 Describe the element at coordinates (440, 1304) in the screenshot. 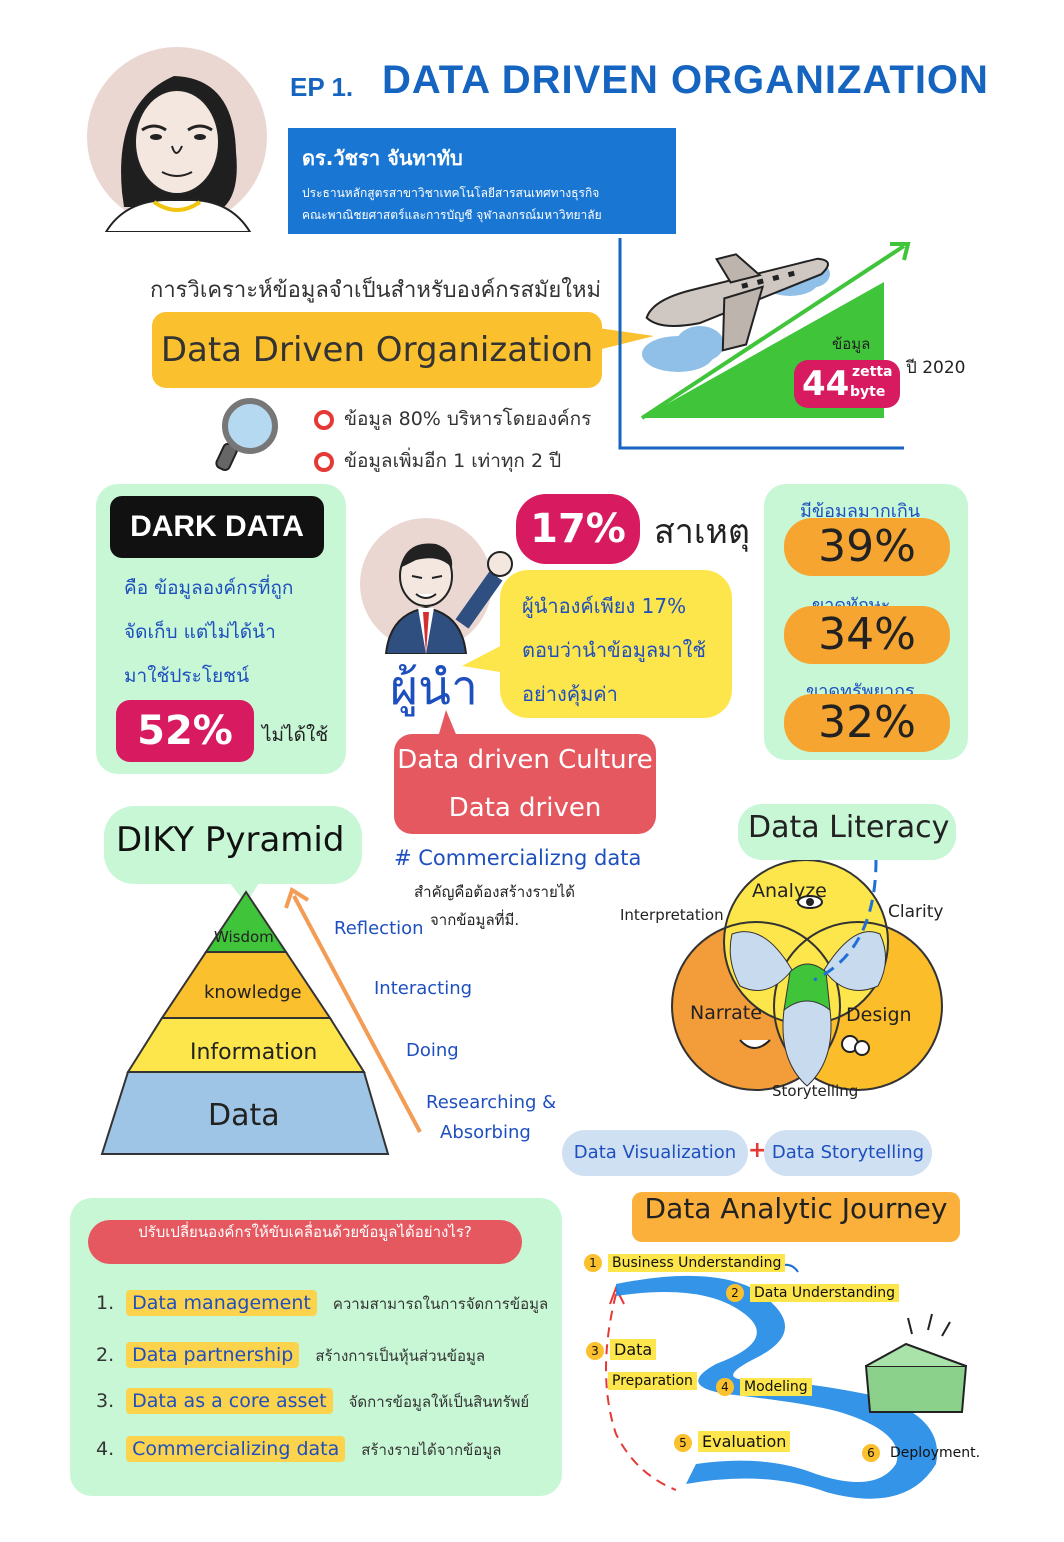

I see `item-desc: ความสามารถในการจัดการข้อมูล` at that location.